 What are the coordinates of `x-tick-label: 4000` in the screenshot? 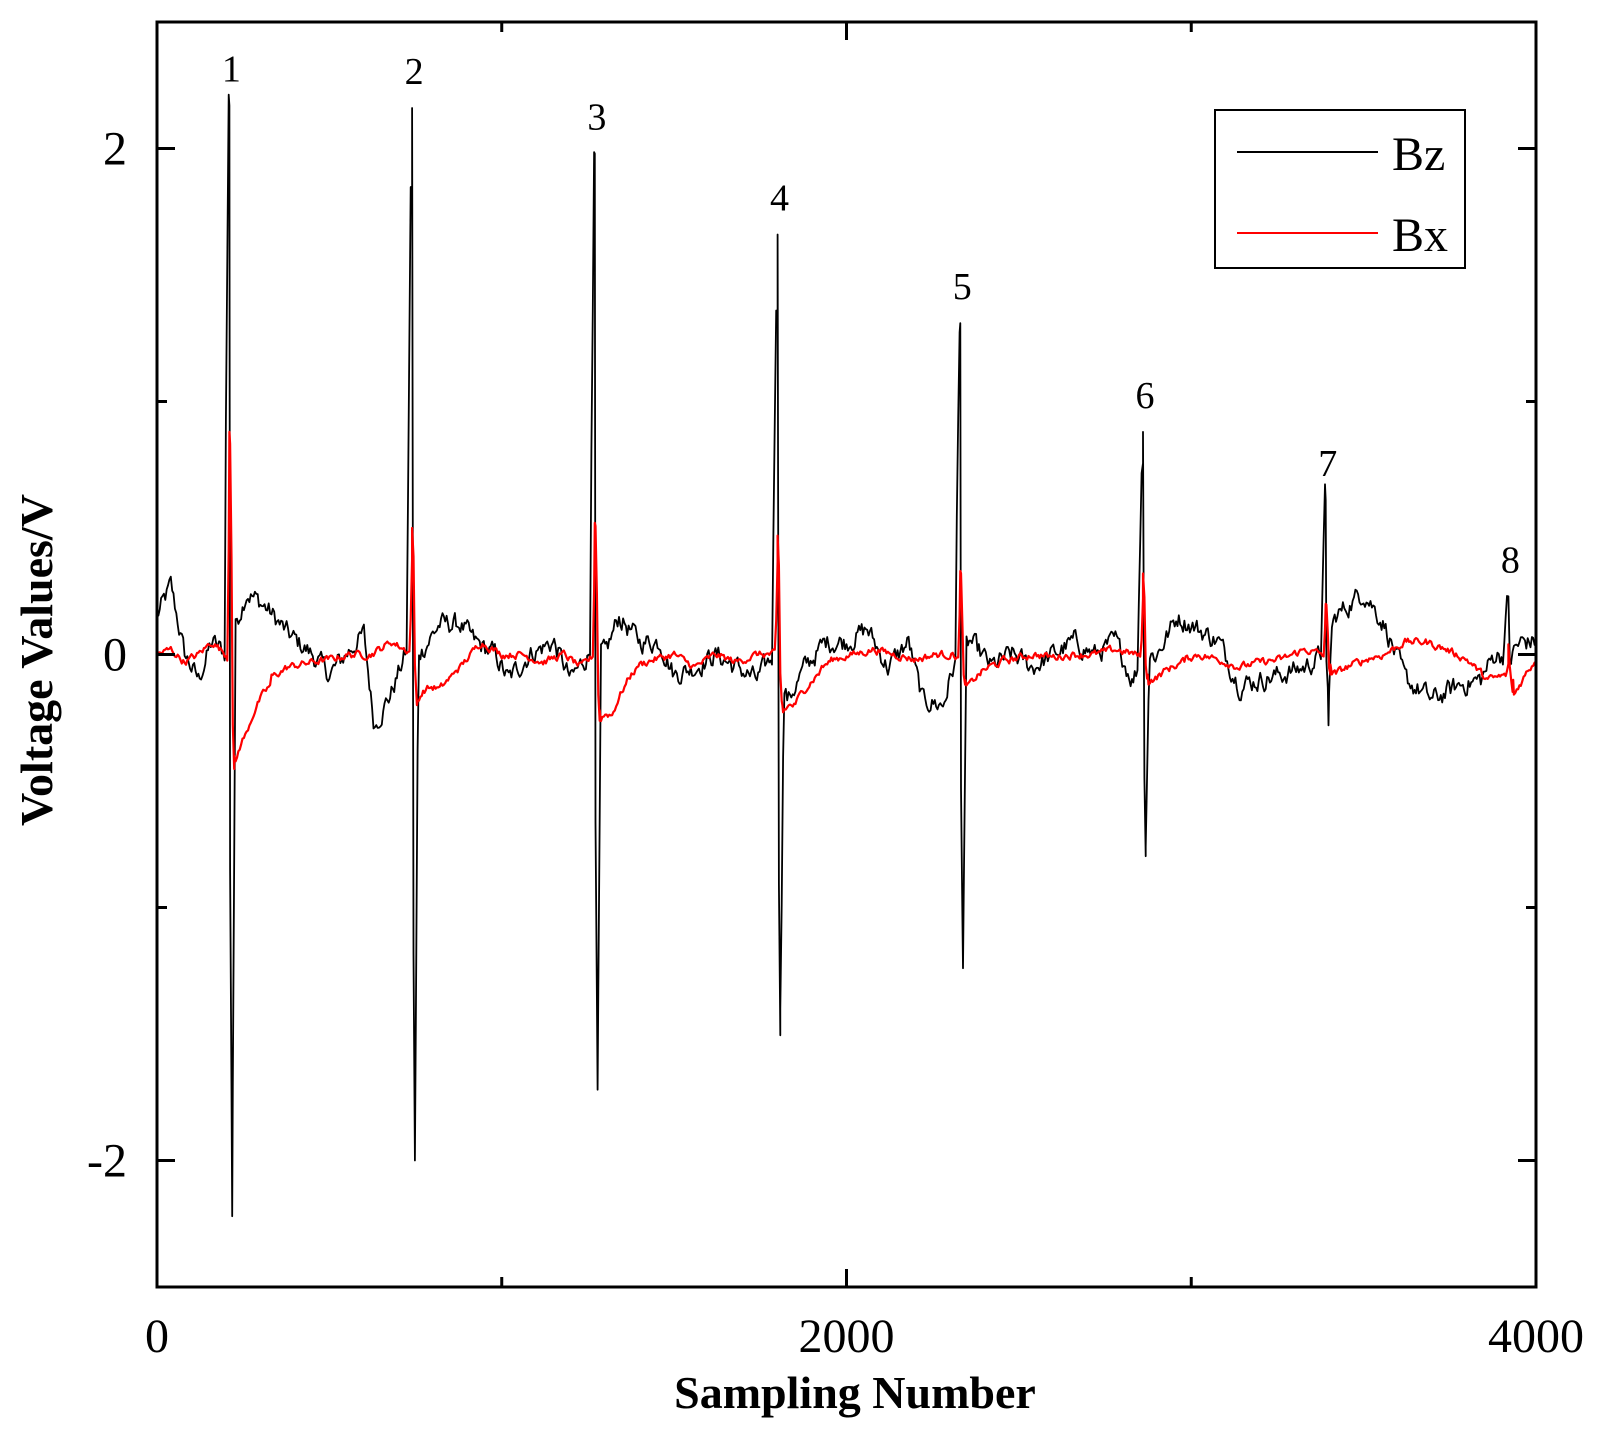 It's located at (1536, 1336).